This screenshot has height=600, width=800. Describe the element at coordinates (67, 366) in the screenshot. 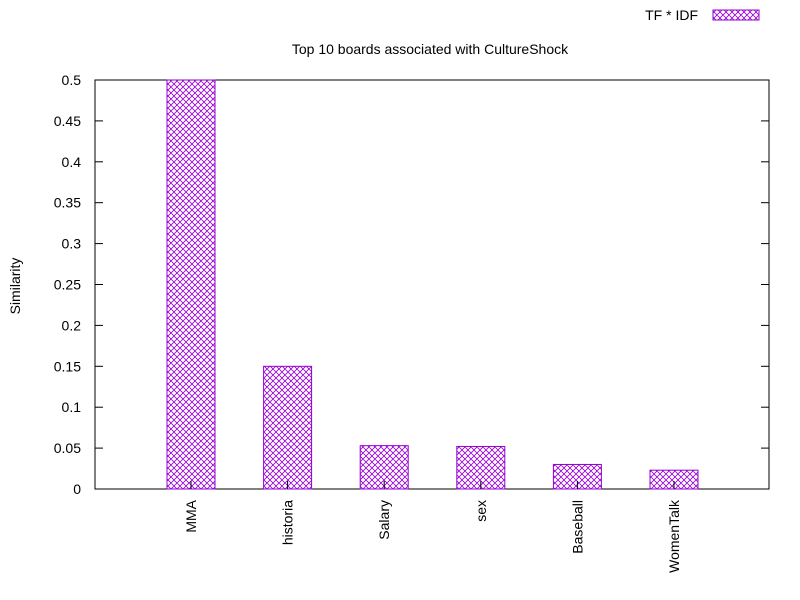

I see `y-tick-label: 0.15` at that location.